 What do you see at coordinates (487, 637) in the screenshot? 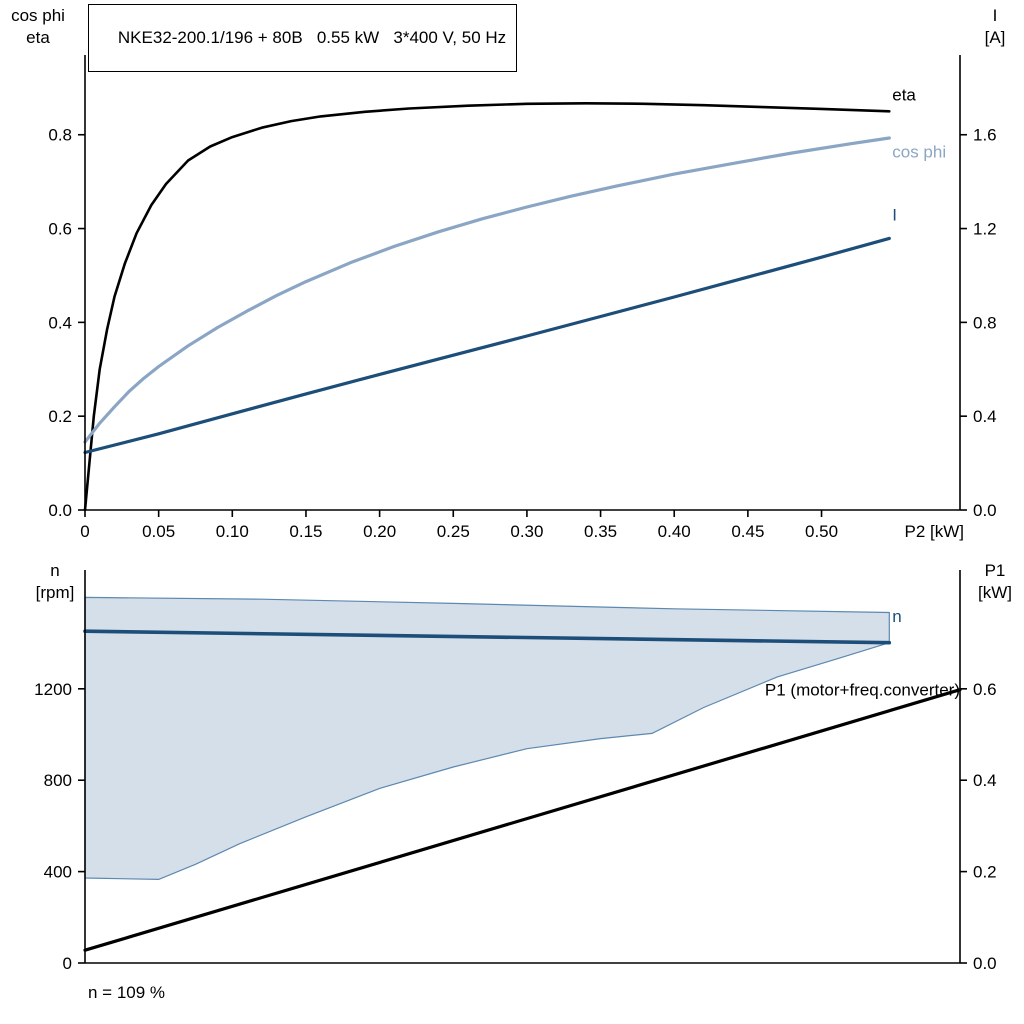
I see `series-n` at bounding box center [487, 637].